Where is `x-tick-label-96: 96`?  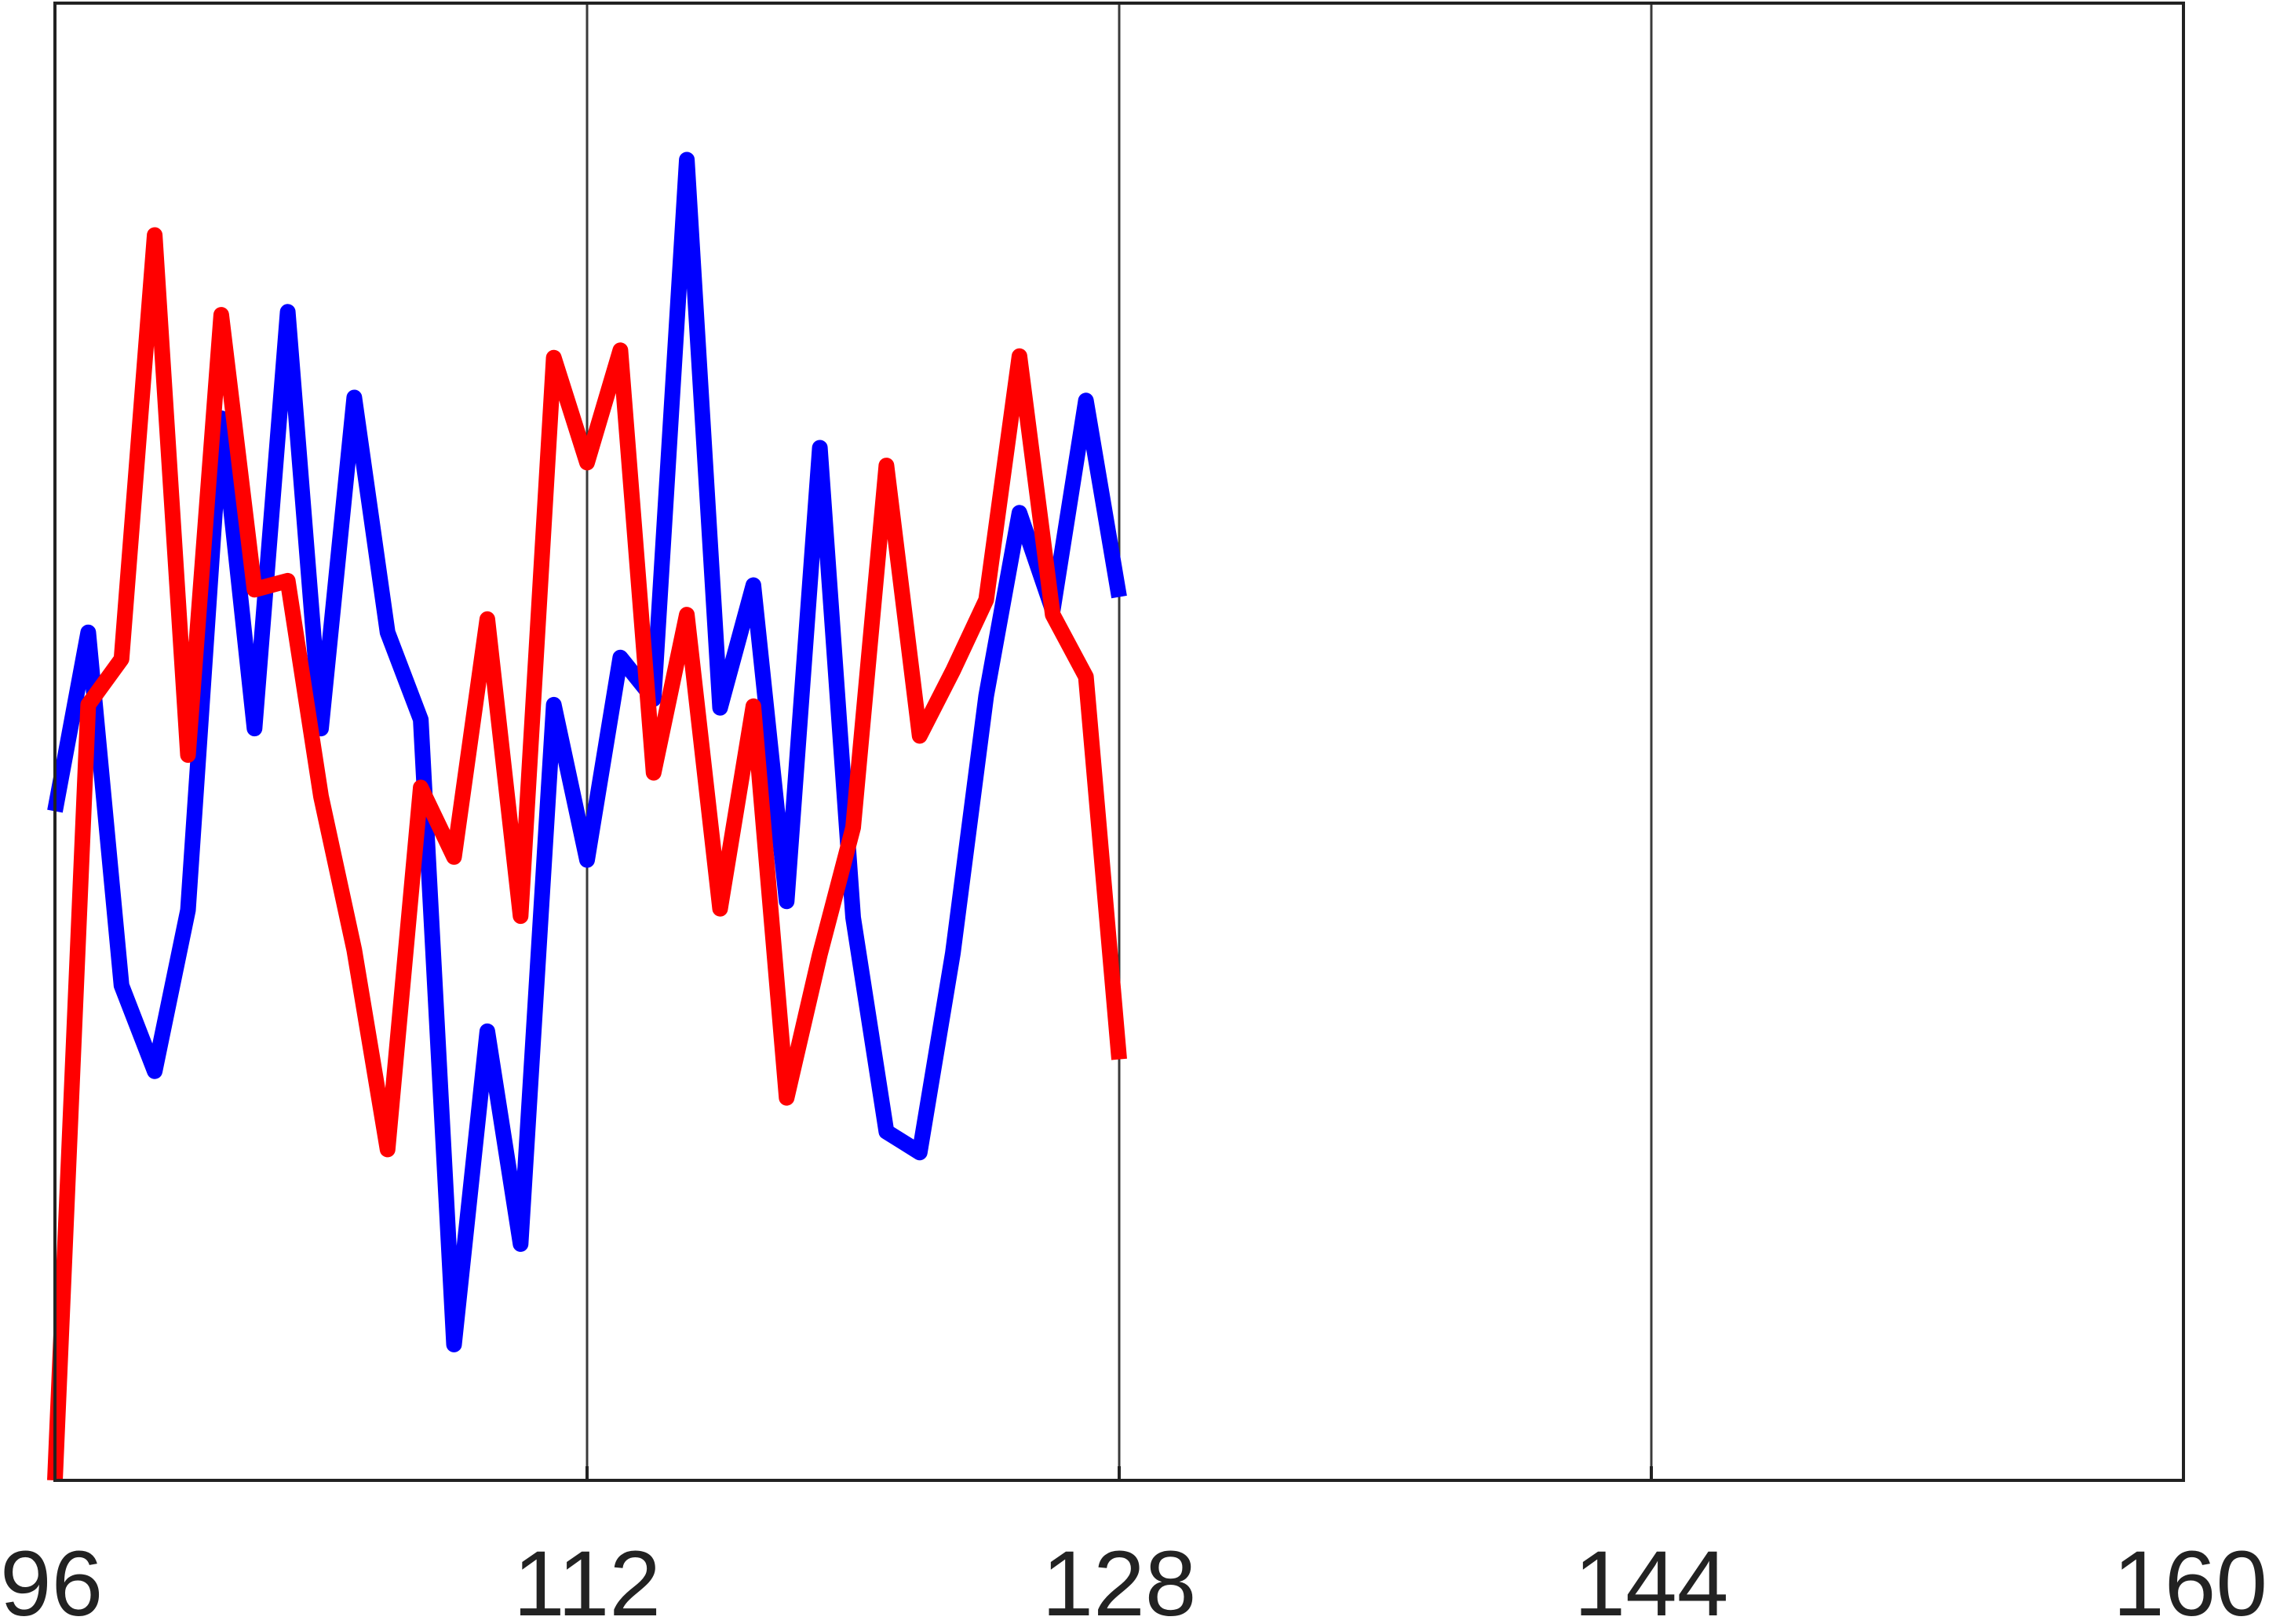
x-tick-label-96: 96 is located at coordinates (51, 1578).